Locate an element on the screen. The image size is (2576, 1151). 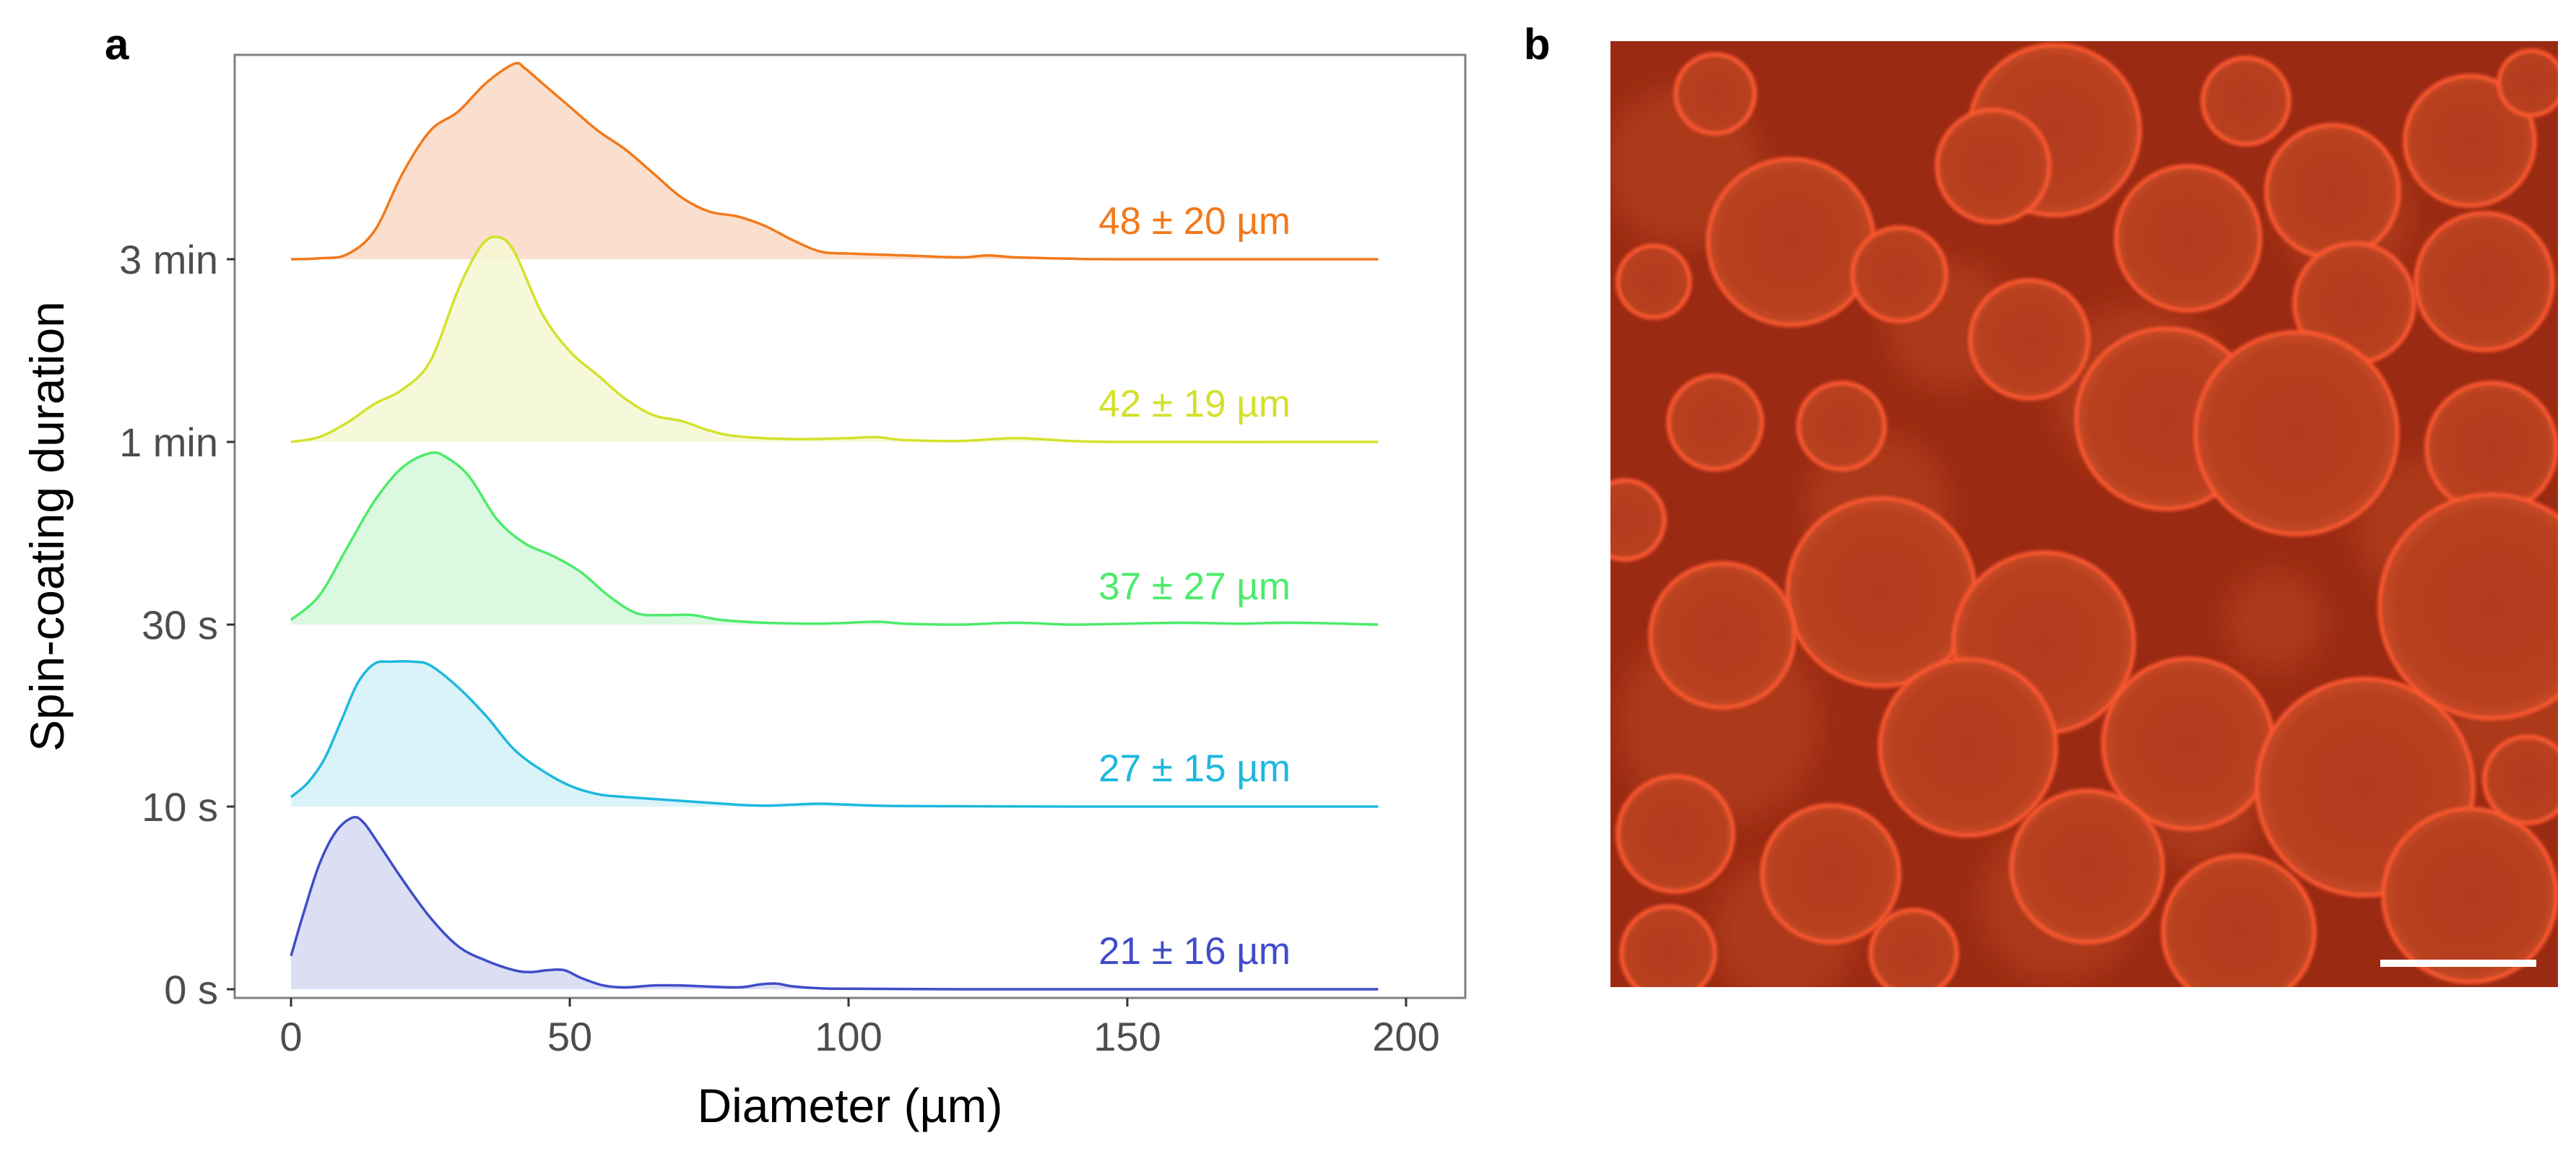
panel-label-b: b is located at coordinates (1537, 44).